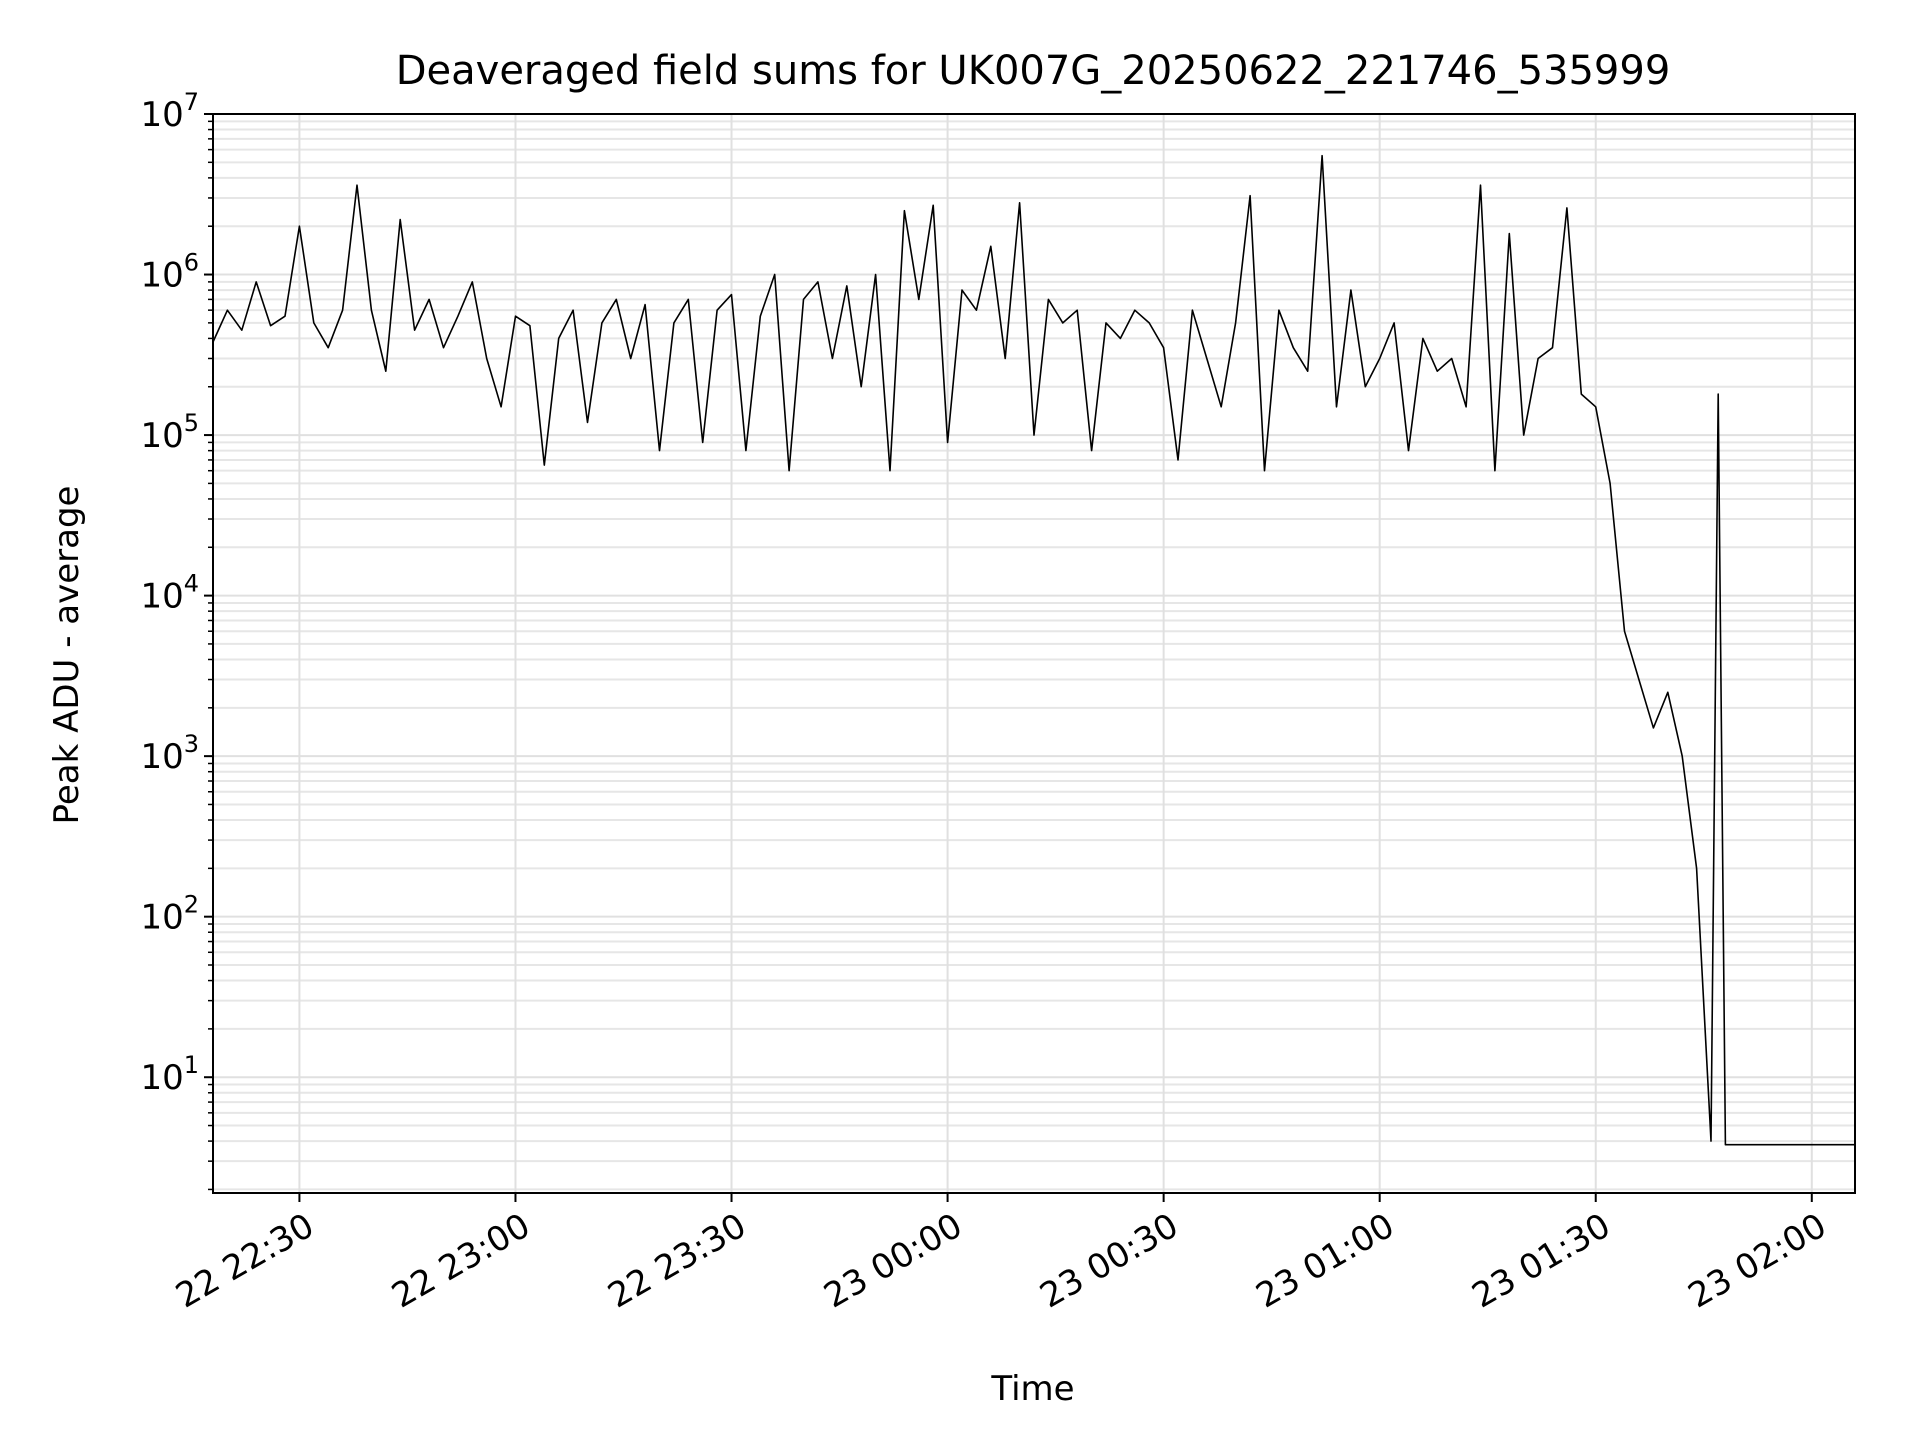 The width and height of the screenshot is (1920, 1440). I want to click on y-axis-label: Peak ADU - average, so click(67, 655).